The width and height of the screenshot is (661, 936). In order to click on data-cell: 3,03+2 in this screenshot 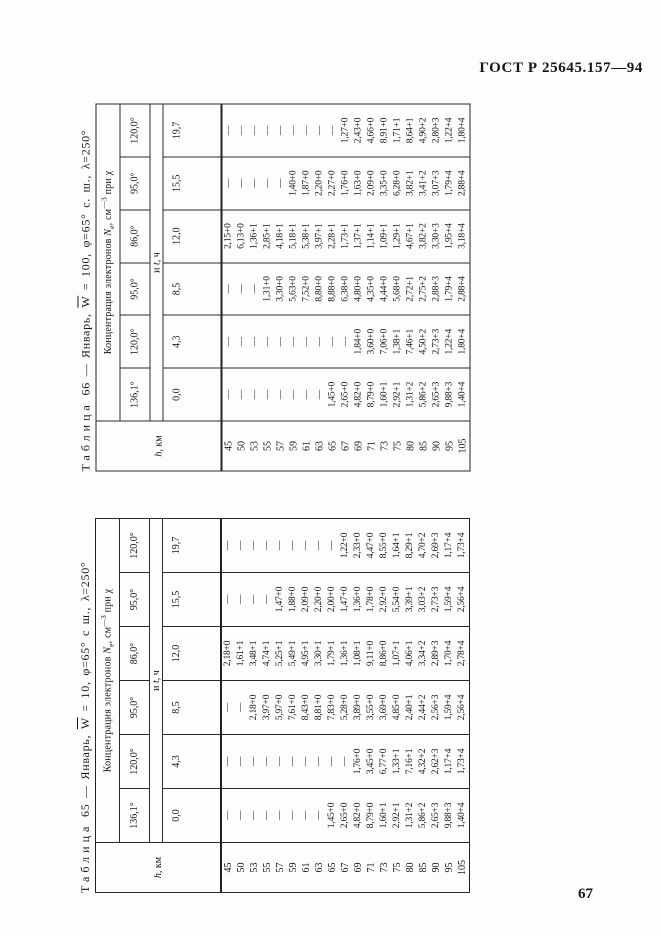, I will do `click(423, 599)`.